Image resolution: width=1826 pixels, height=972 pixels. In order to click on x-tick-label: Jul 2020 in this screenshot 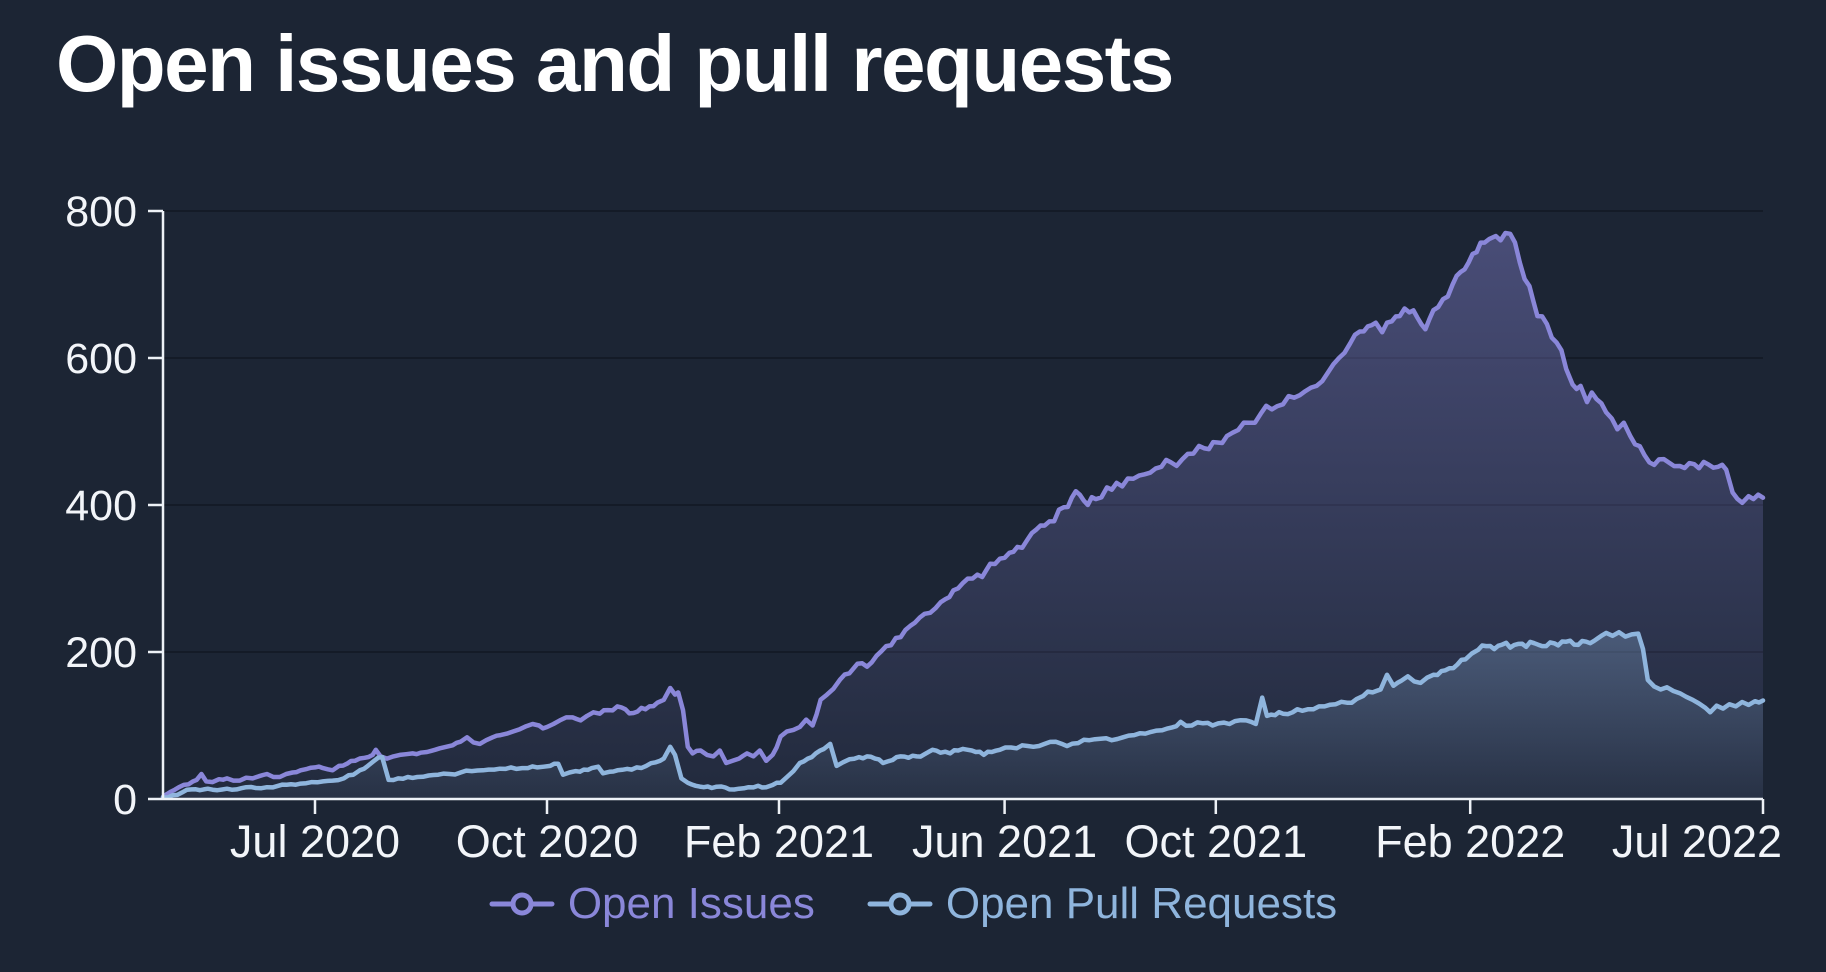, I will do `click(315, 841)`.